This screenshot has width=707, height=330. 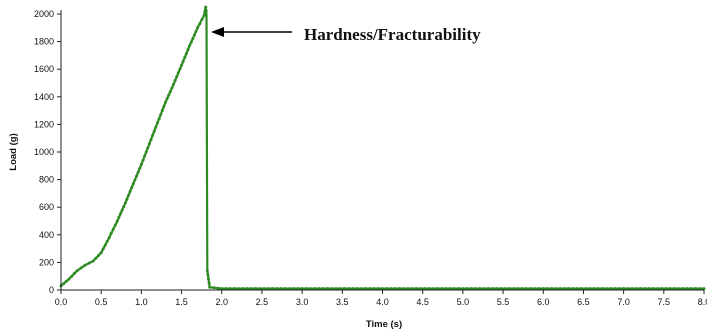 What do you see at coordinates (181, 302) in the screenshot?
I see `x-tick-label: 1.5` at bounding box center [181, 302].